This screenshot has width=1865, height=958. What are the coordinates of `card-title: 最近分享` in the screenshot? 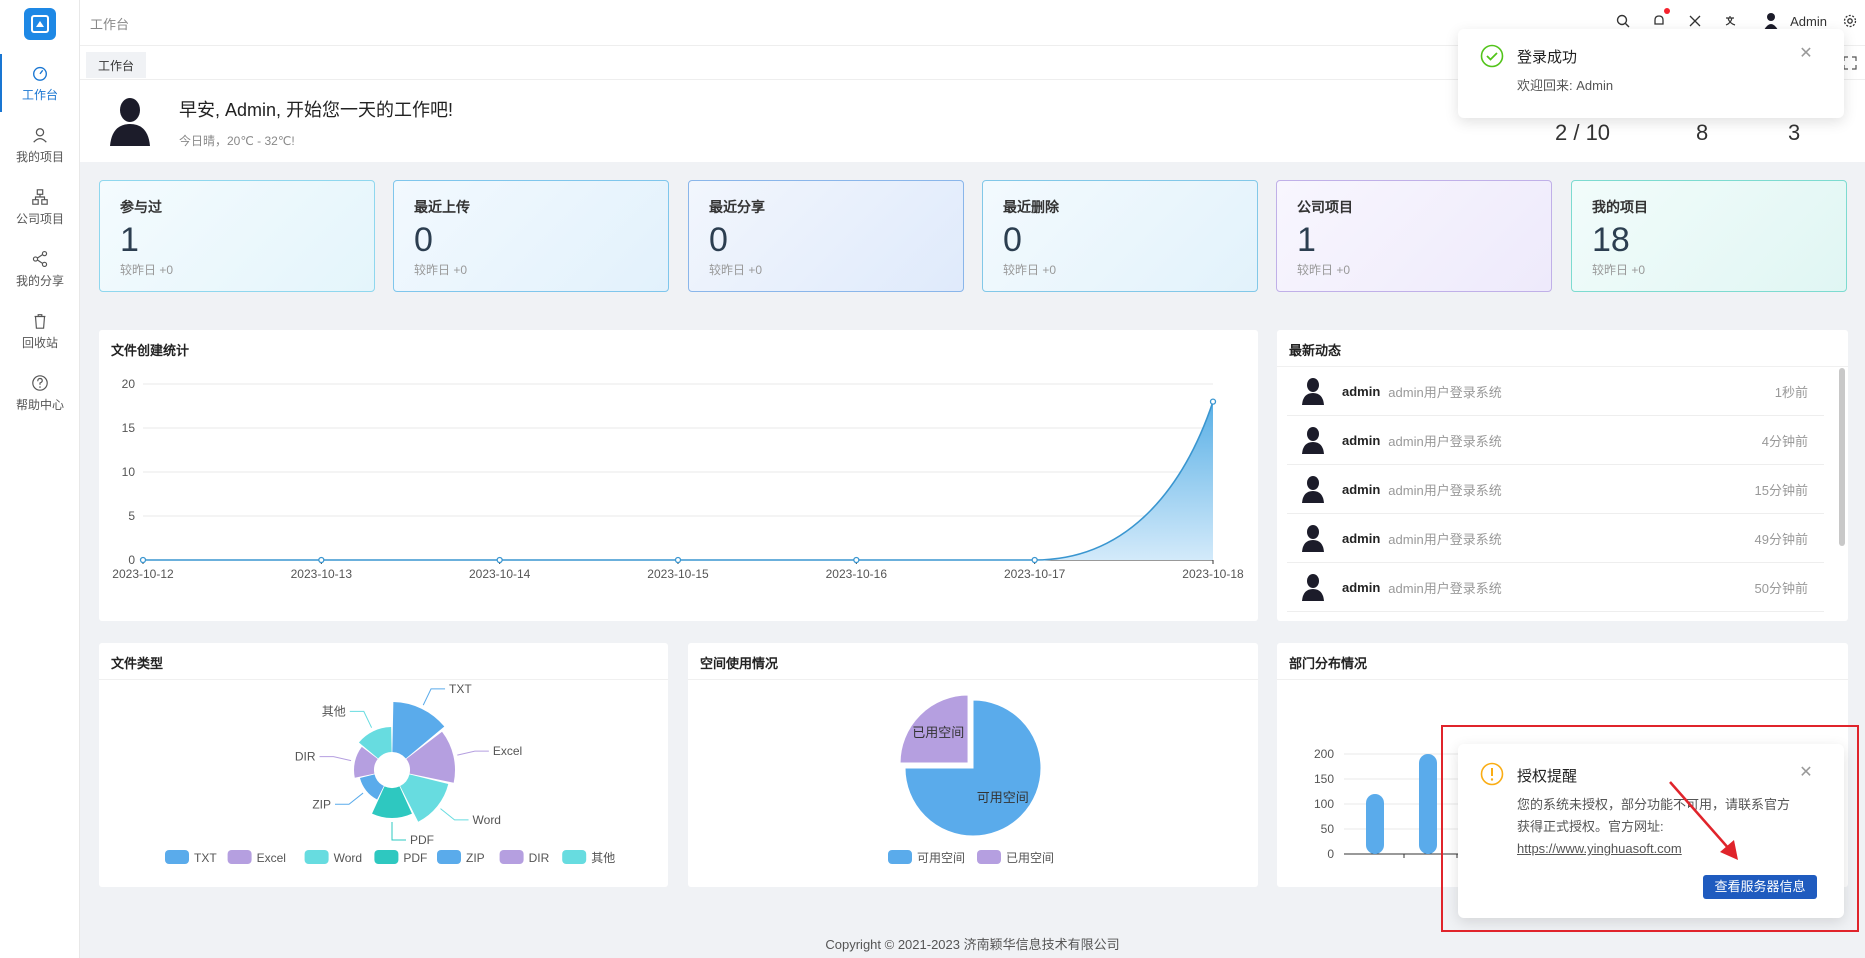 It's located at (737, 207).